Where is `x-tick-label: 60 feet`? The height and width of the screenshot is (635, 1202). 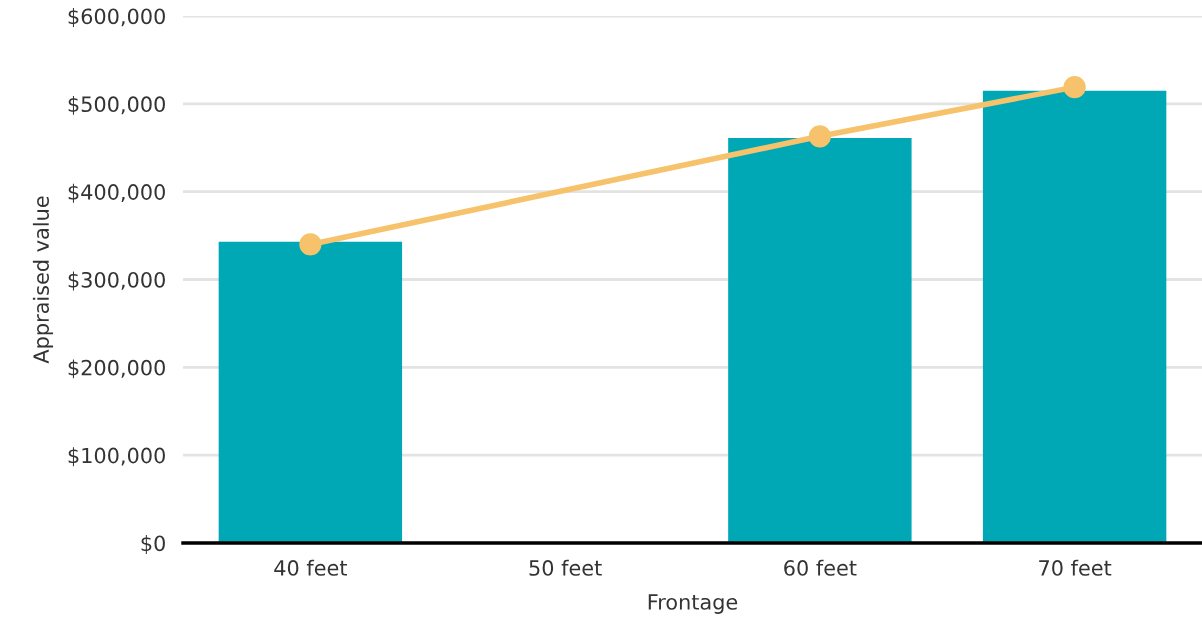 x-tick-label: 60 feet is located at coordinates (820, 567).